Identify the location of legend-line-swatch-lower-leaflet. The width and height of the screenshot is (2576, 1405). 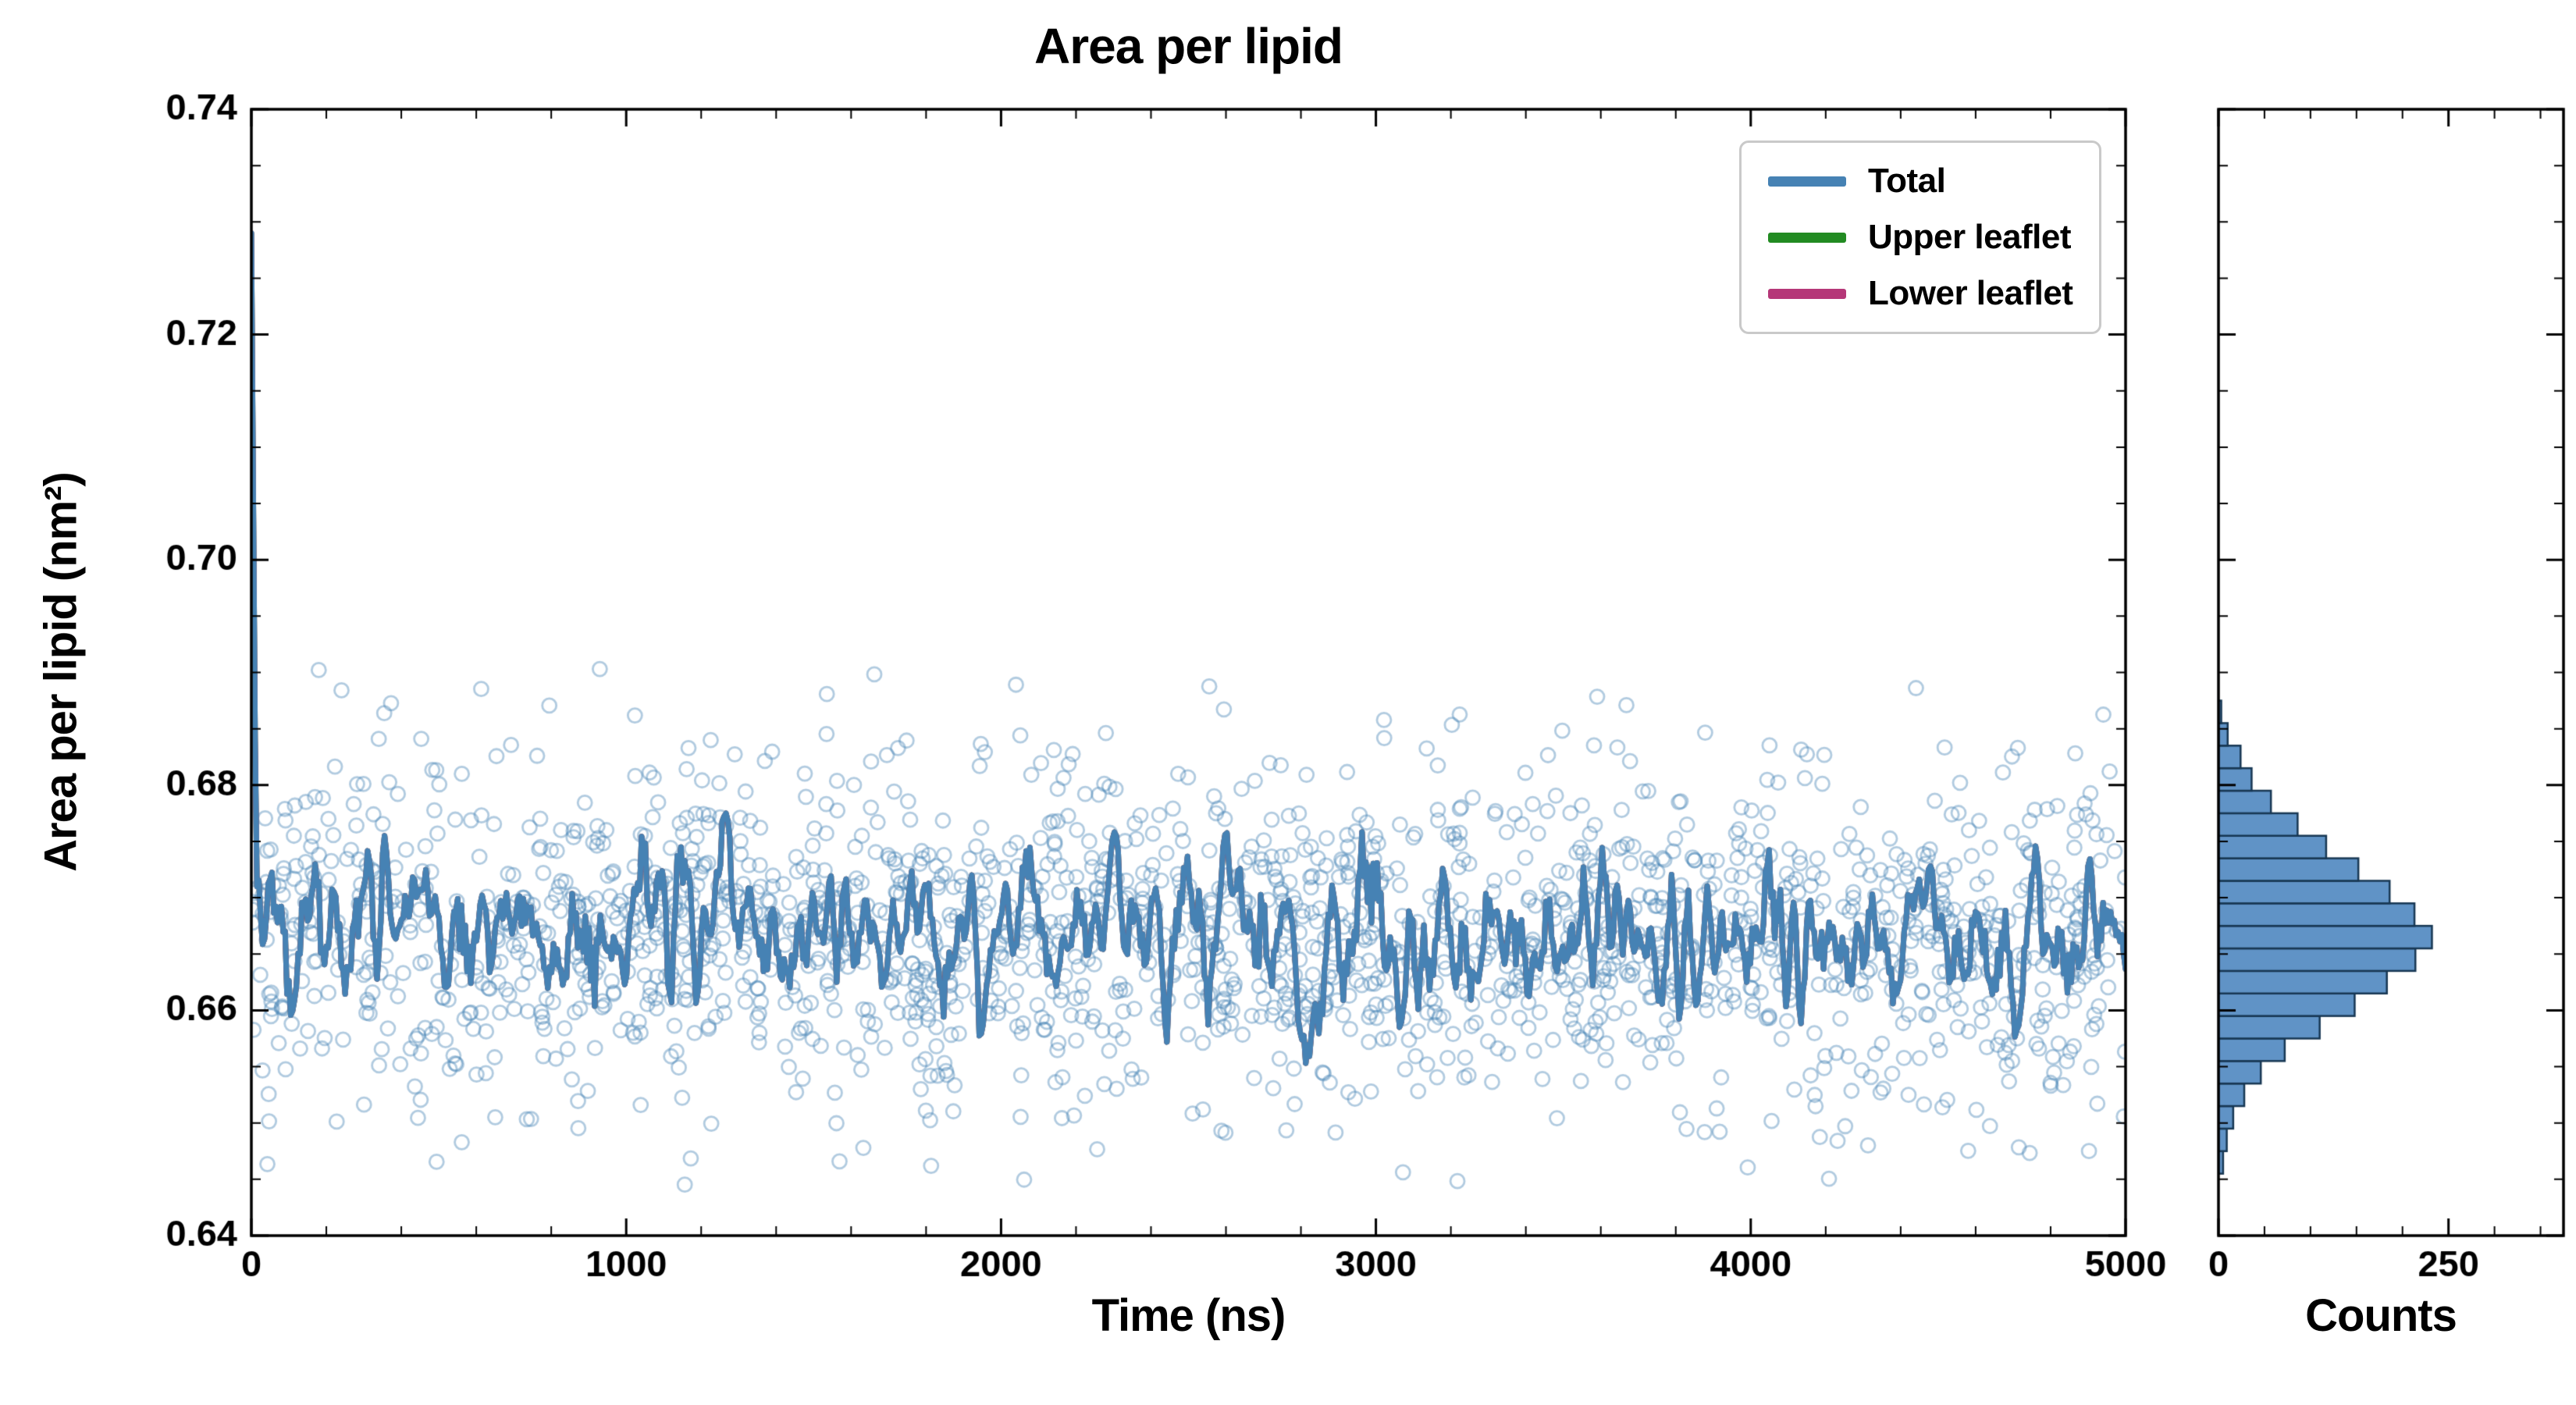
(1807, 293).